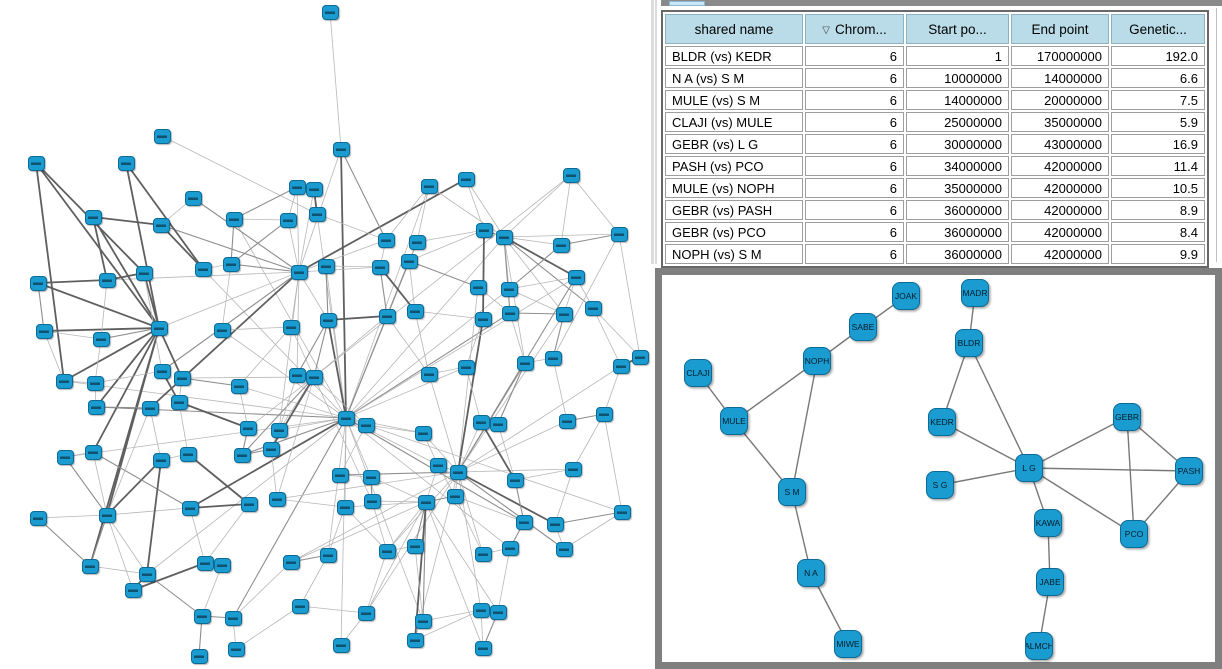 This screenshot has height=669, width=1222. I want to click on cell-end-point: 170000000, so click(1060, 56).